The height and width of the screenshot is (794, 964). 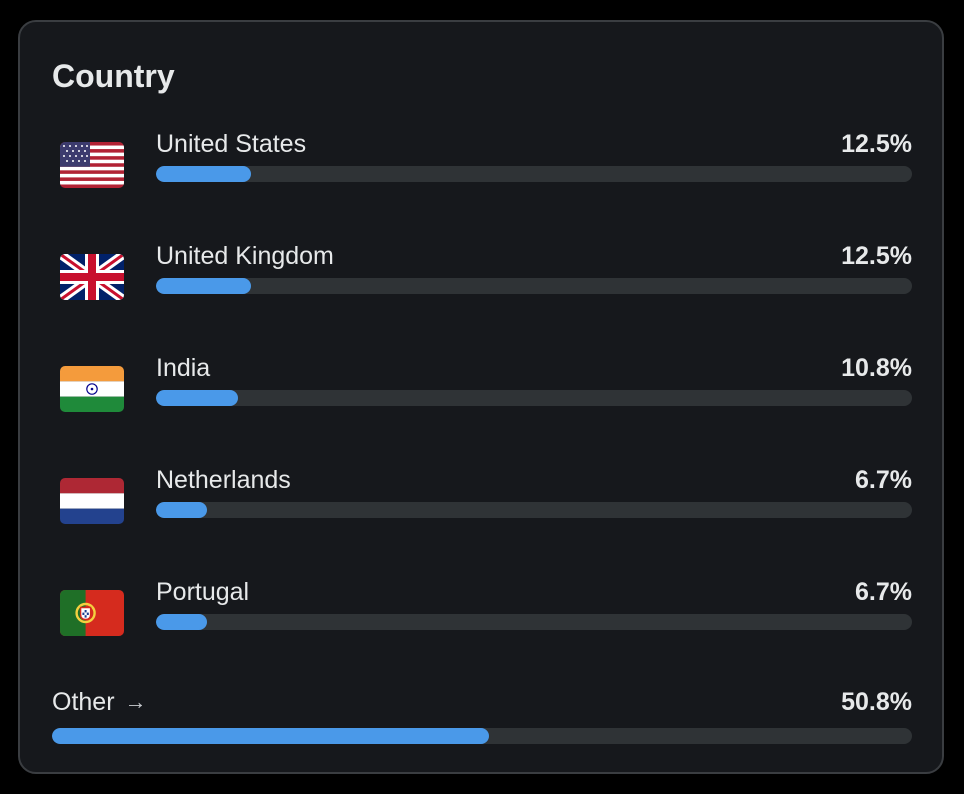 What do you see at coordinates (231, 144) in the screenshot?
I see `country-label: United States` at bounding box center [231, 144].